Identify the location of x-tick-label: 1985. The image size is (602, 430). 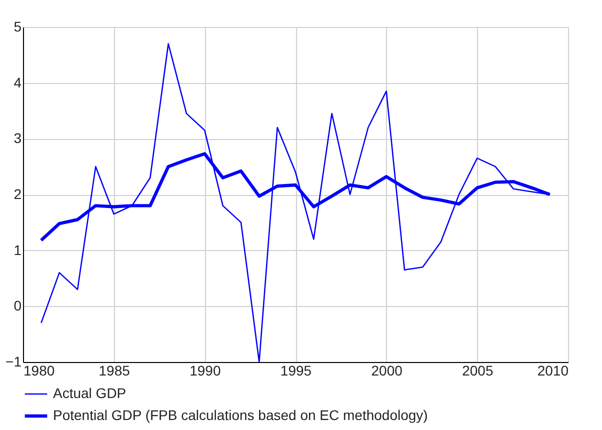
(114, 370).